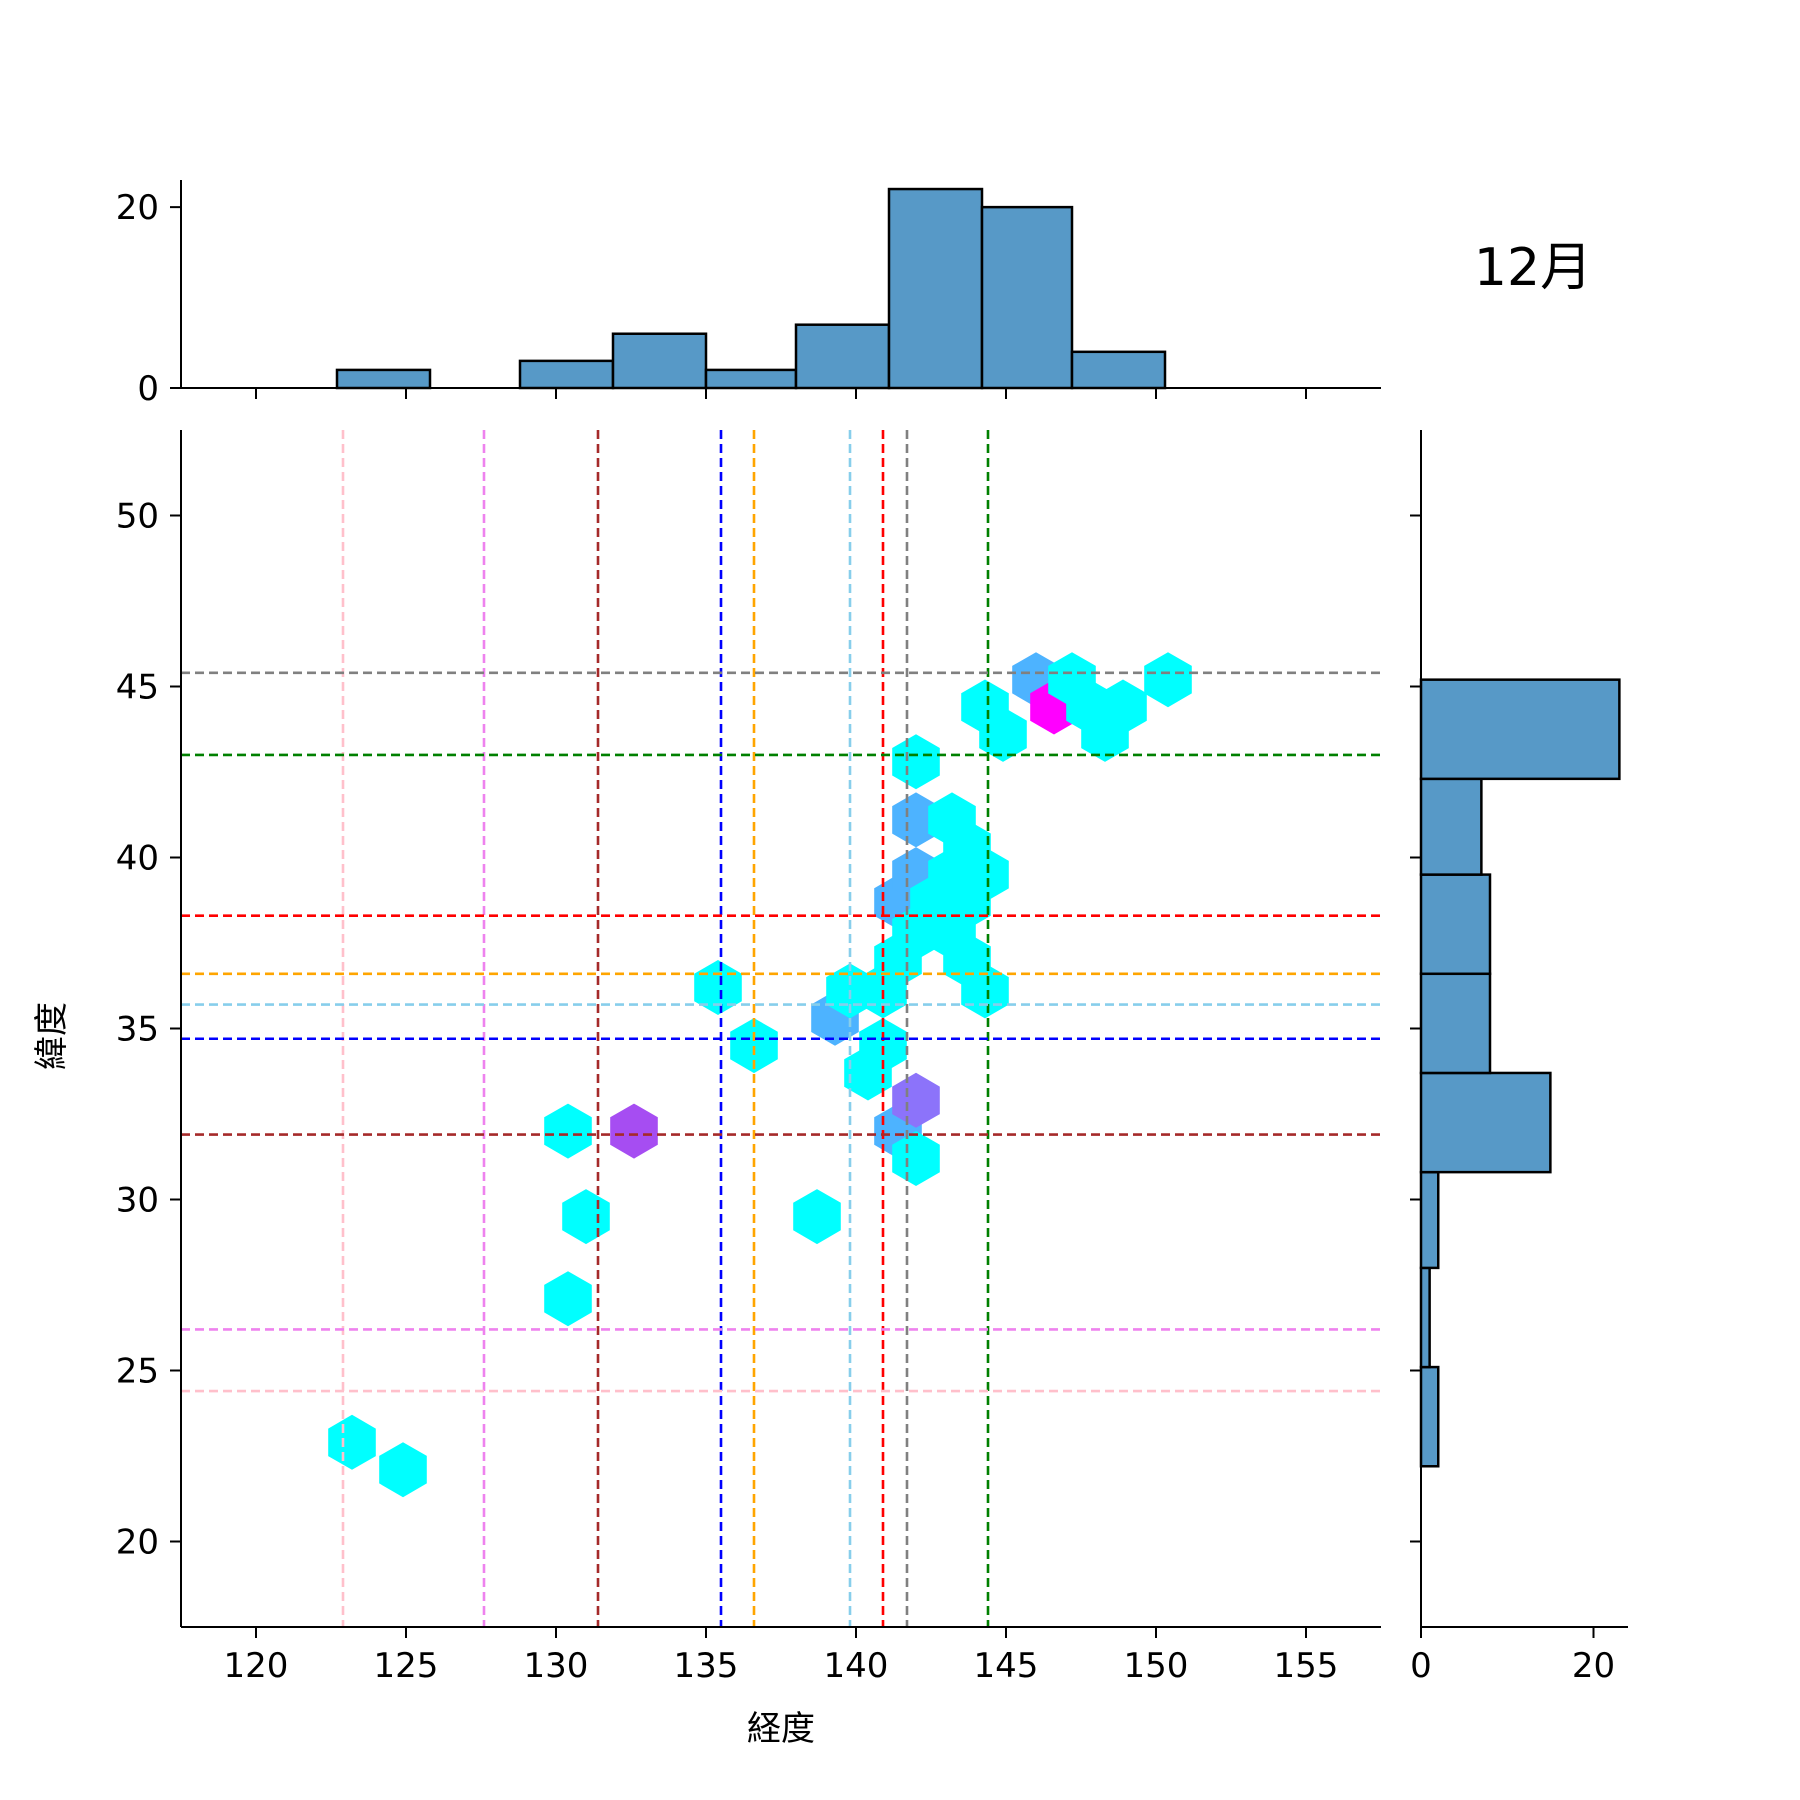  Describe the element at coordinates (1421, 1666) in the screenshot. I see `y-histogram-count-tick-label: 0` at that location.